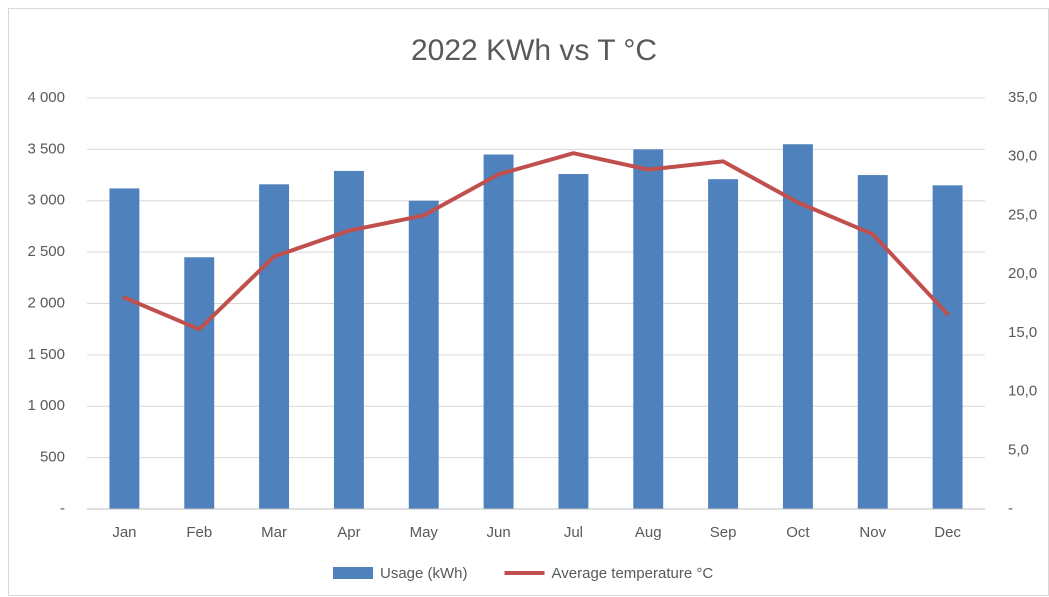  Describe the element at coordinates (46, 251) in the screenshot. I see `y-tick-label: 2 500` at that location.